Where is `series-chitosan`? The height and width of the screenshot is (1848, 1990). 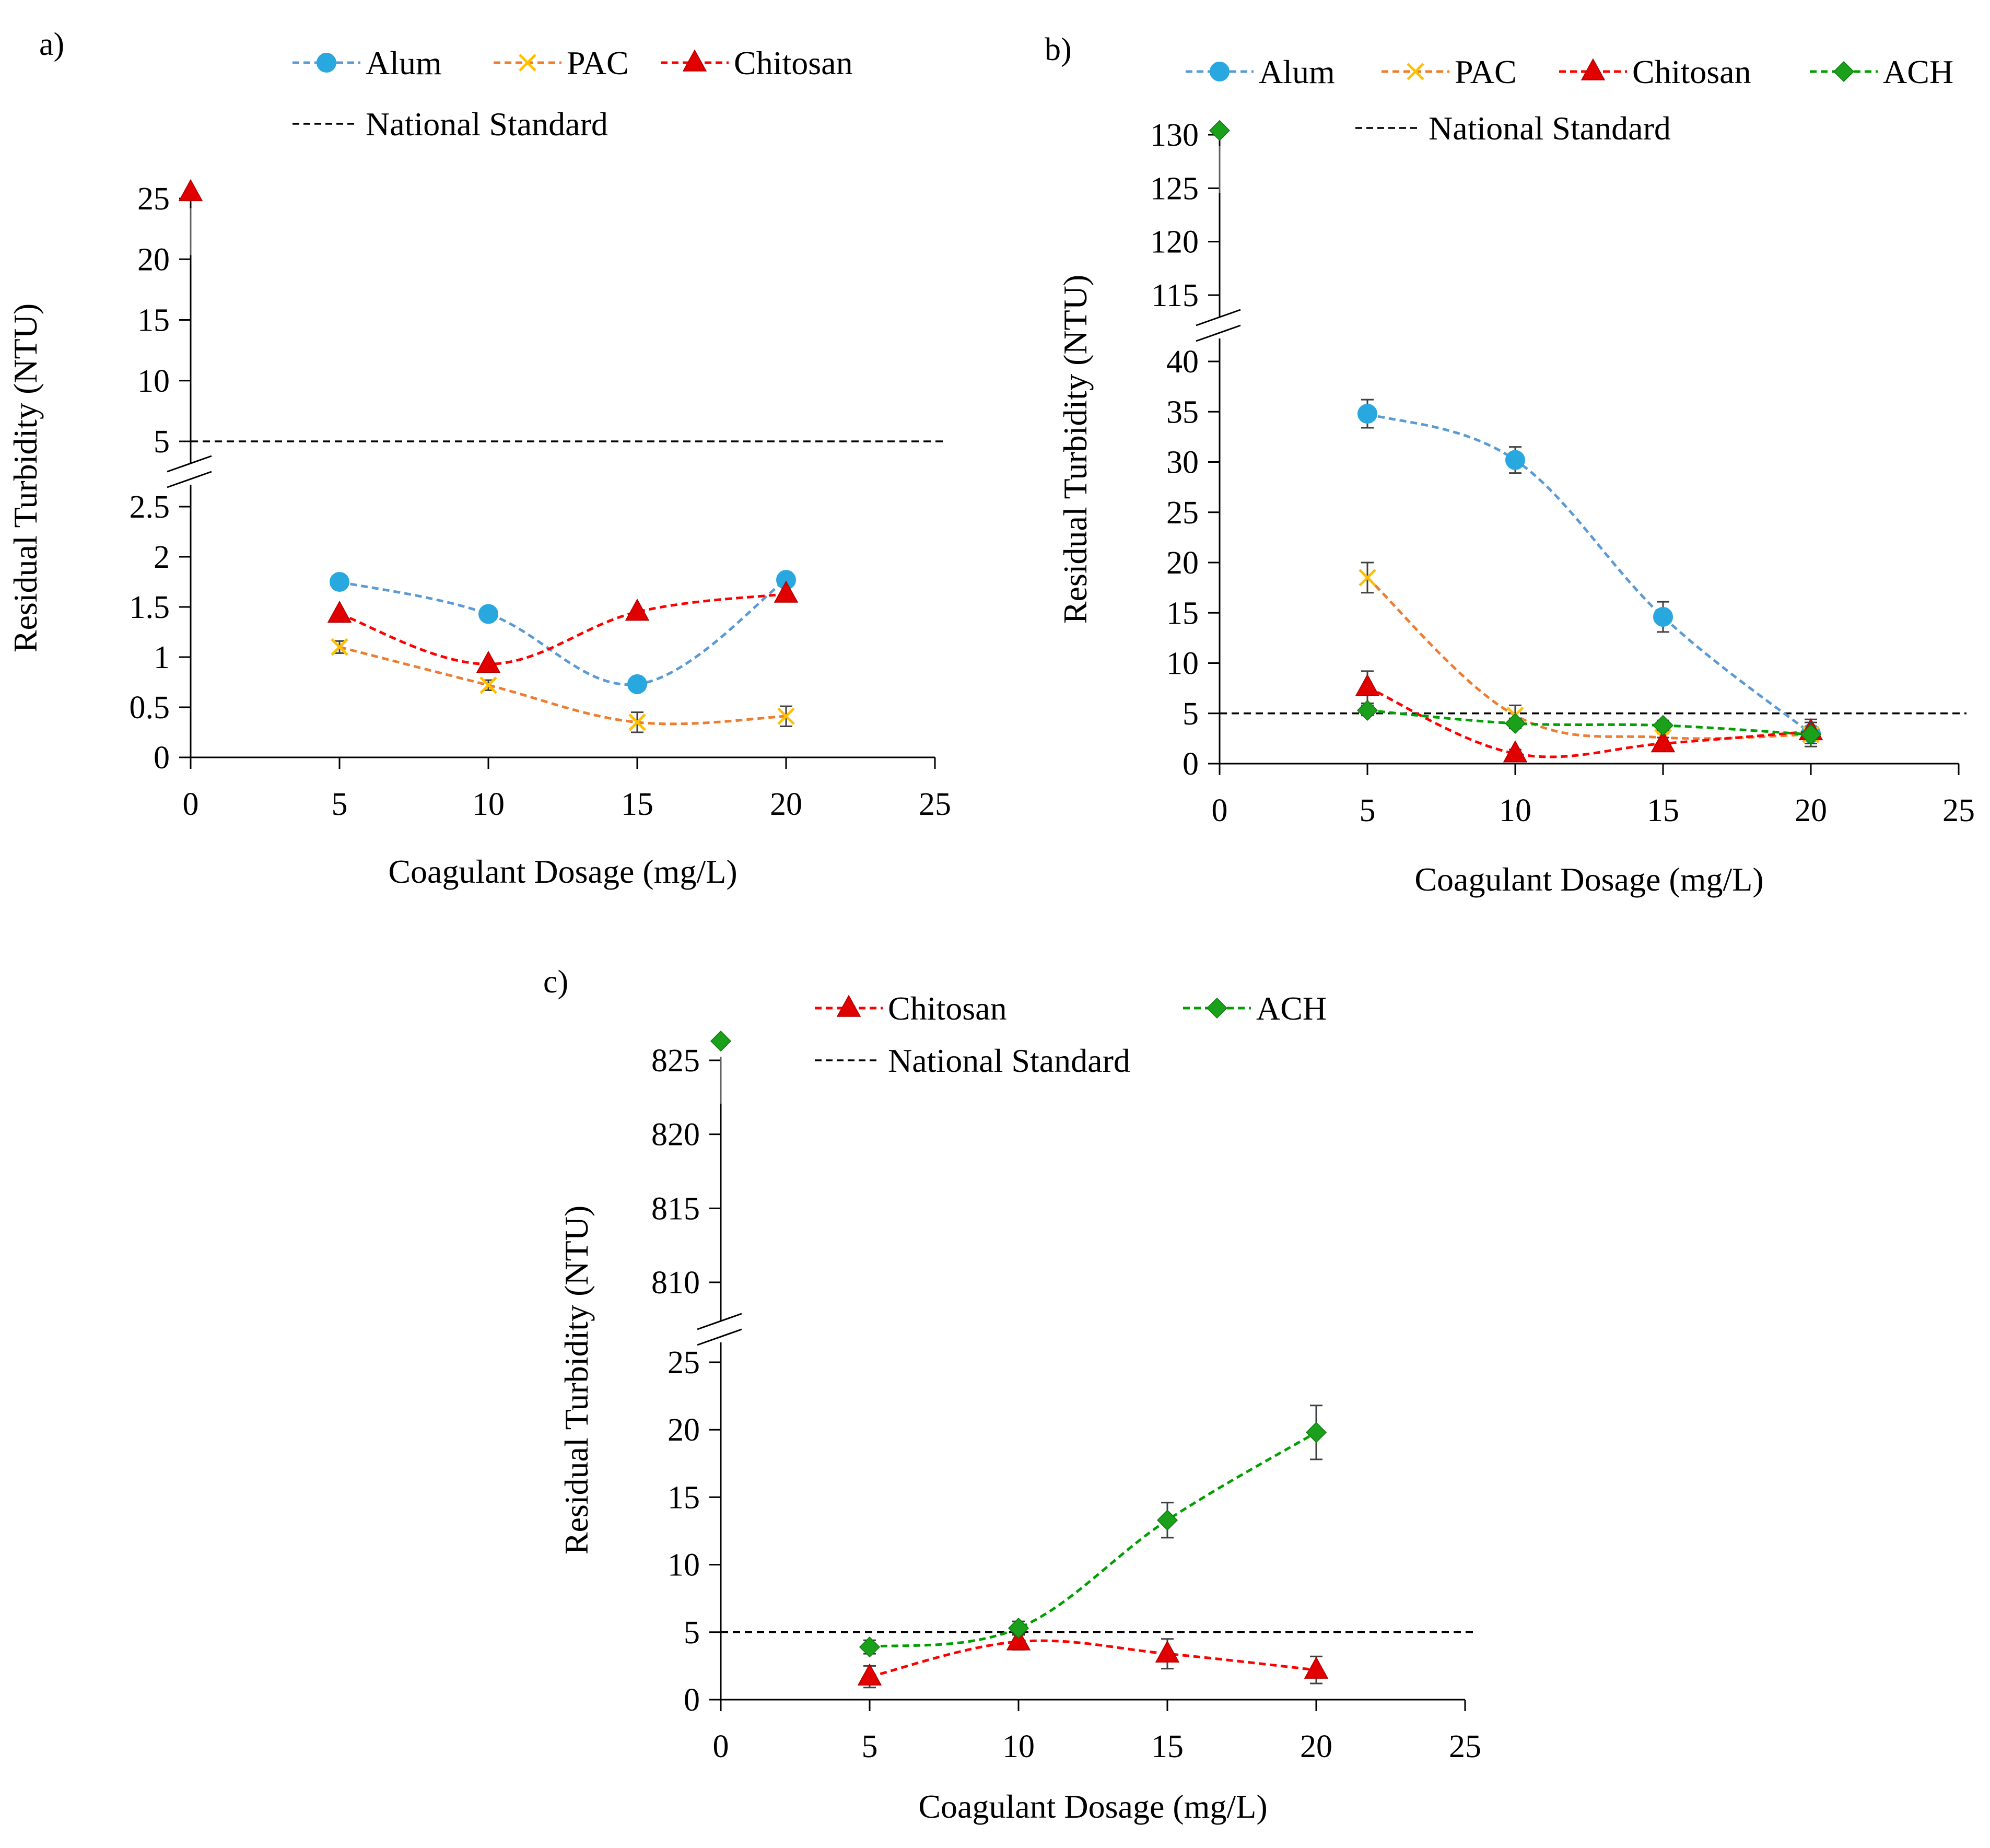
series-chitosan is located at coordinates (488, 426).